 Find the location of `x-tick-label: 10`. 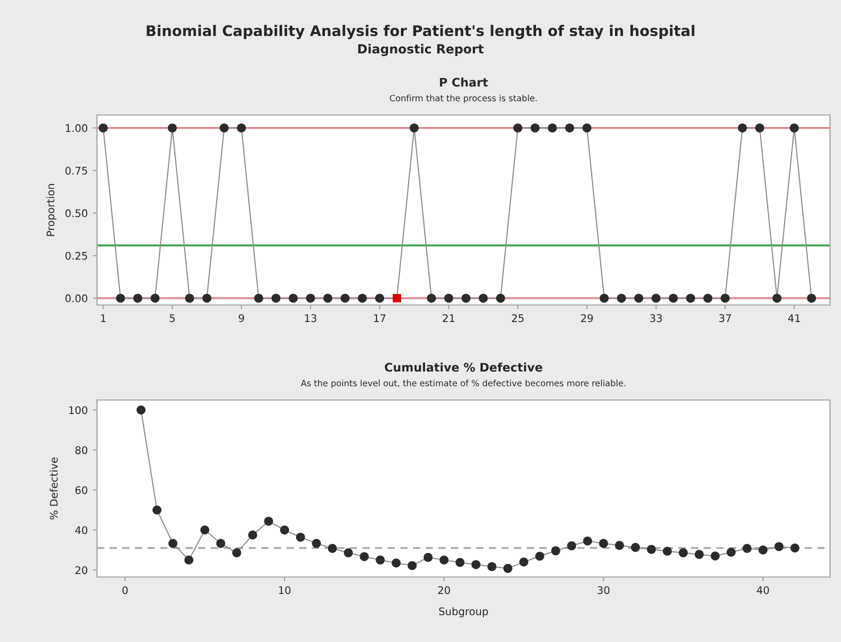

x-tick-label: 10 is located at coordinates (284, 590).